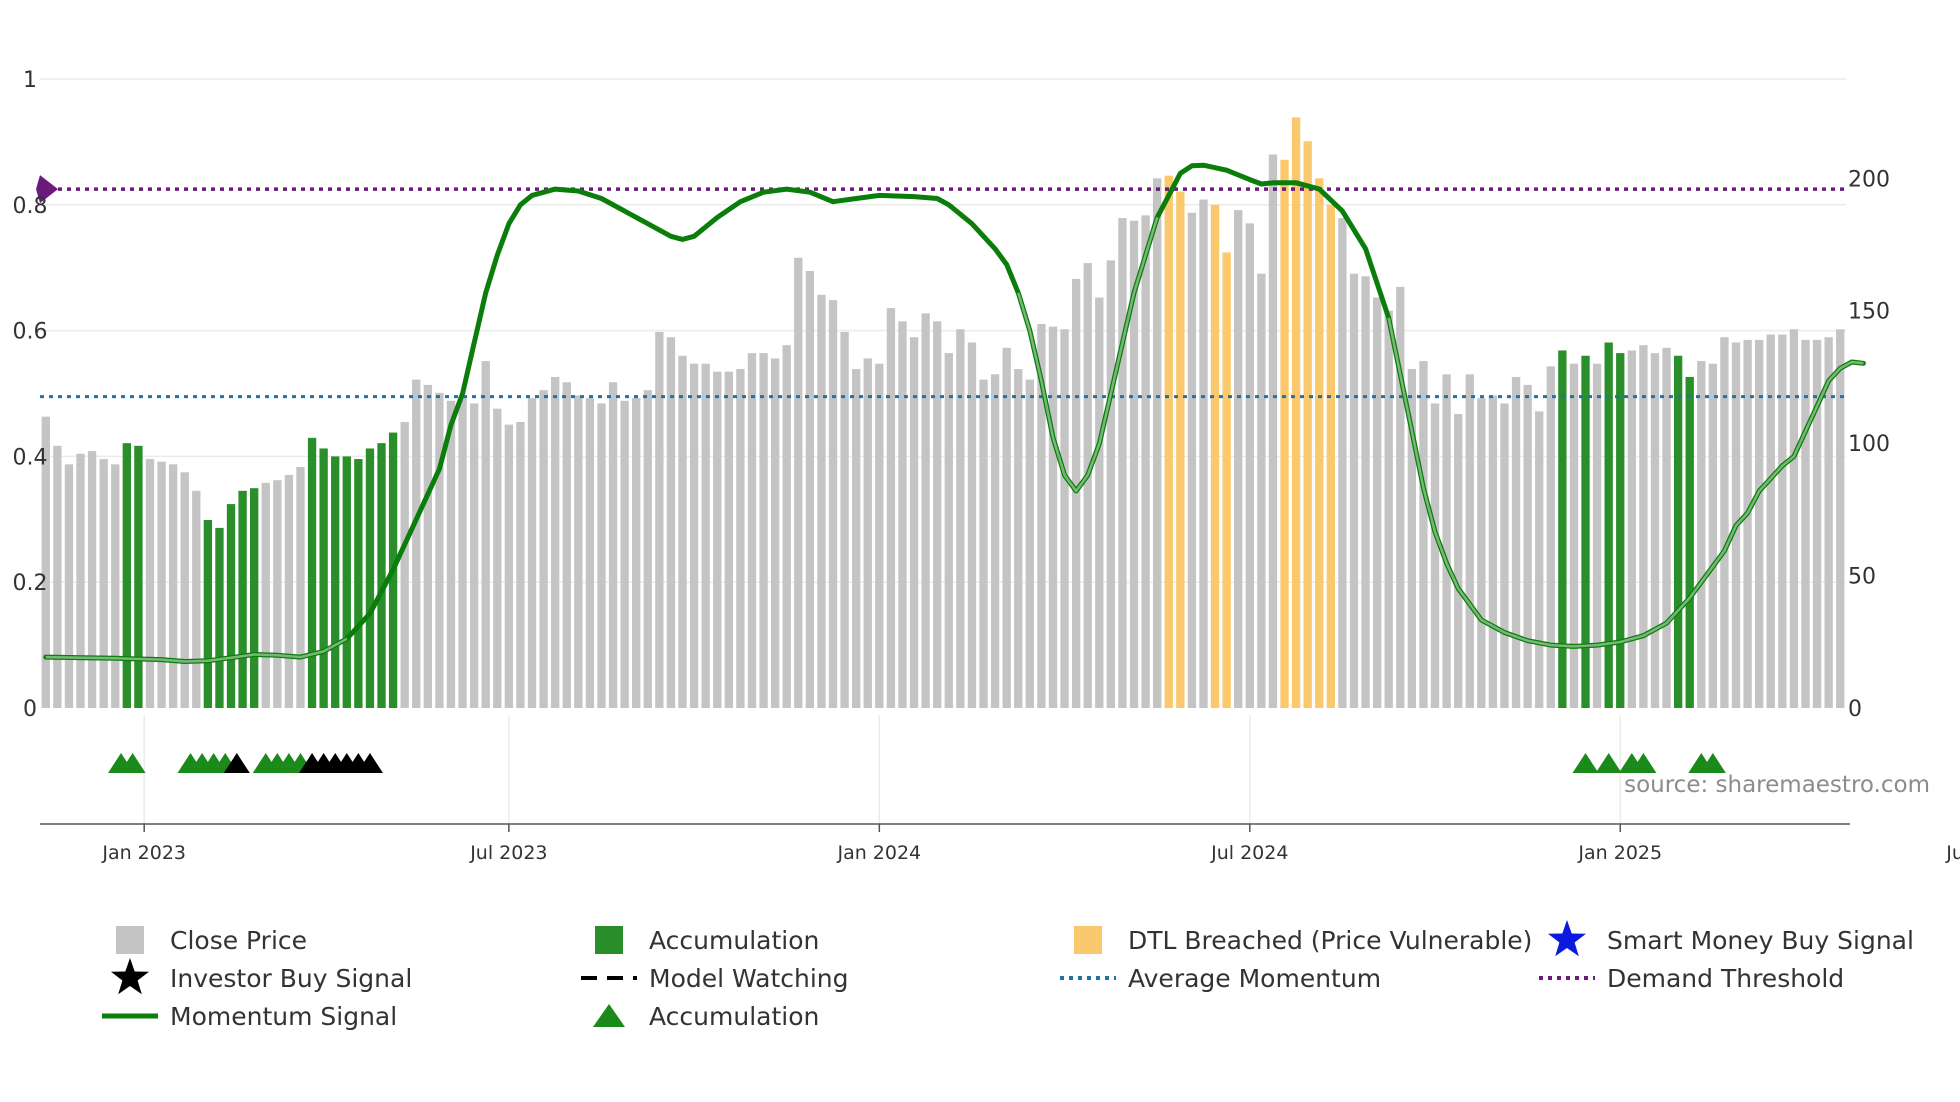 The width and height of the screenshot is (1960, 1102). I want to click on left-axis: 0 0.2 0.4 0.6 0.8 1, so click(30, 395).